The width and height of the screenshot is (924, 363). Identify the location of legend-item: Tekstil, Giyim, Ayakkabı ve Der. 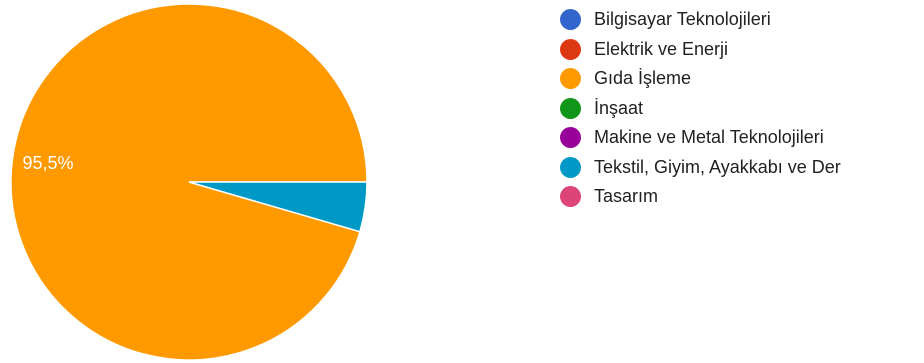
(700, 168).